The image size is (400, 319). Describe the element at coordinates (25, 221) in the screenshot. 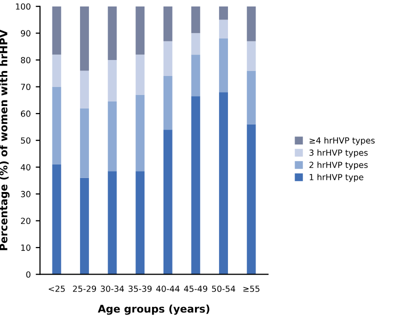

I see `y-tick-label: 20` at that location.